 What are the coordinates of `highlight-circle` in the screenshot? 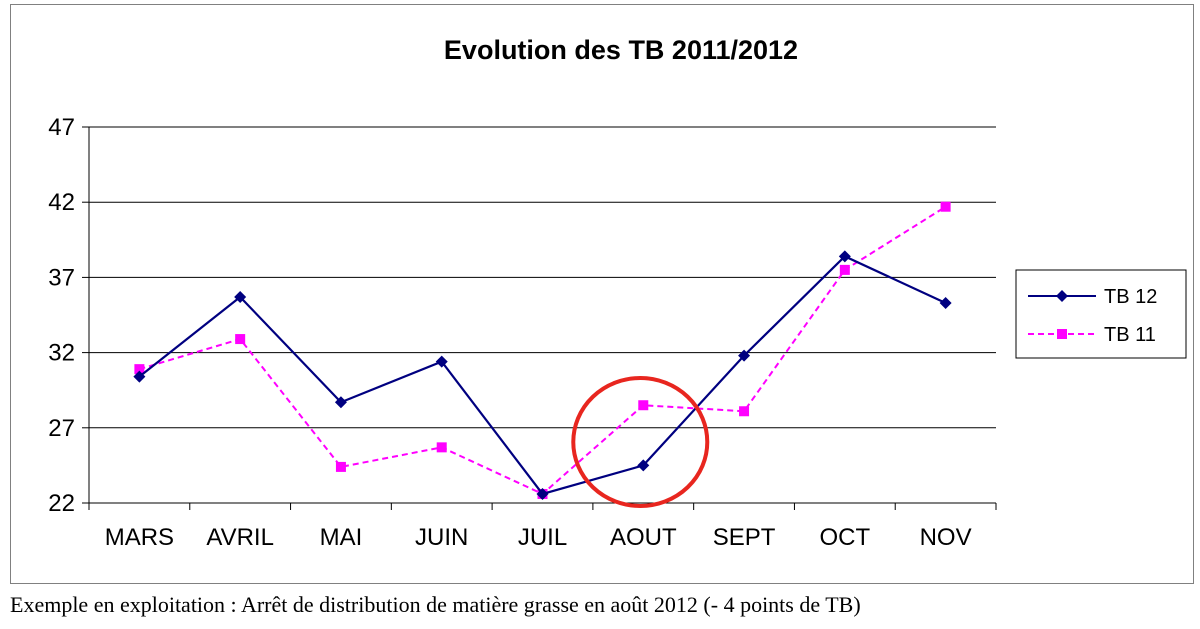 It's located at (640, 442).